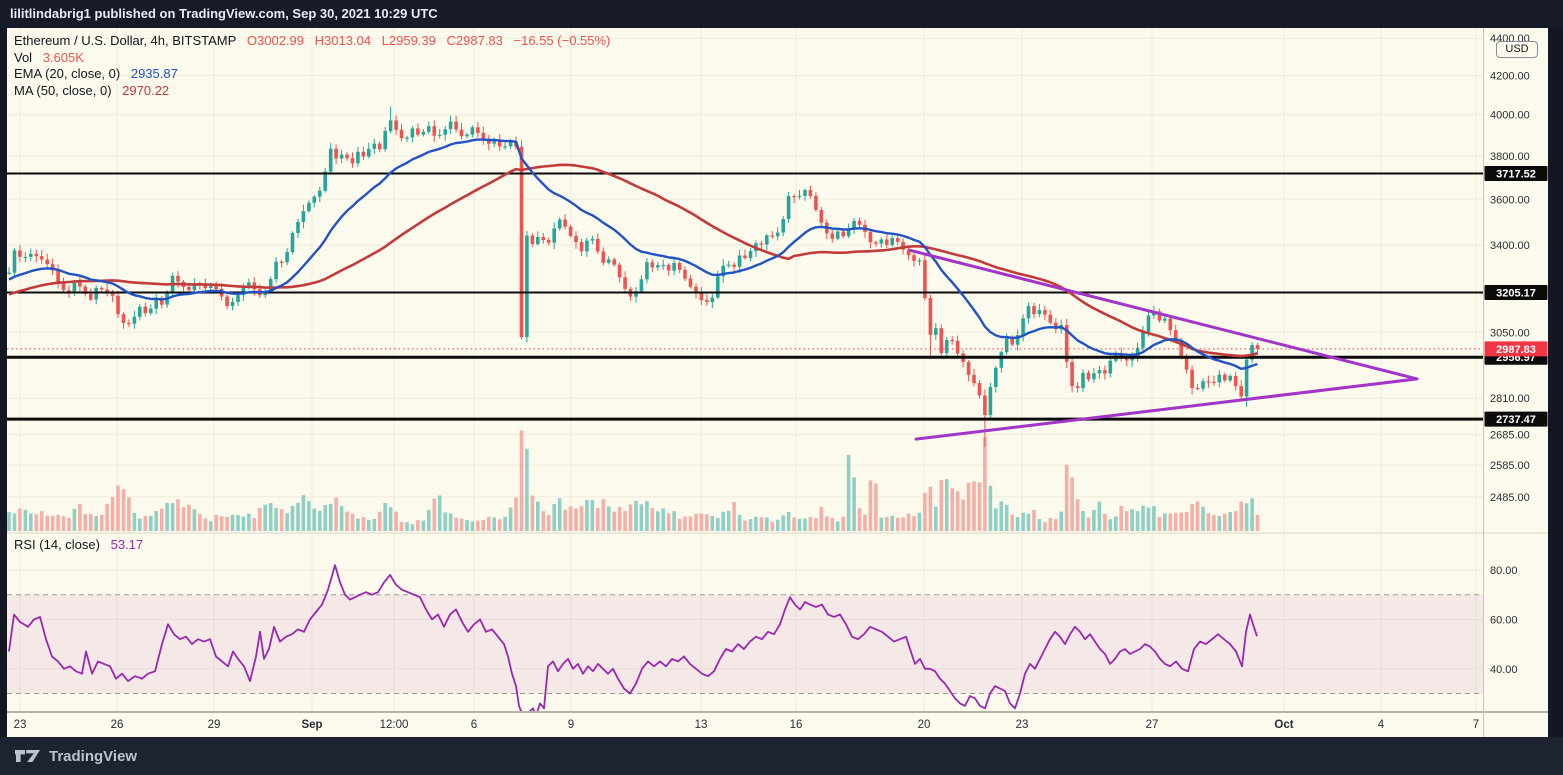 This screenshot has height=775, width=1563. Describe the element at coordinates (1510, 157) in the screenshot. I see `price-tick-label: 3800.00` at that location.